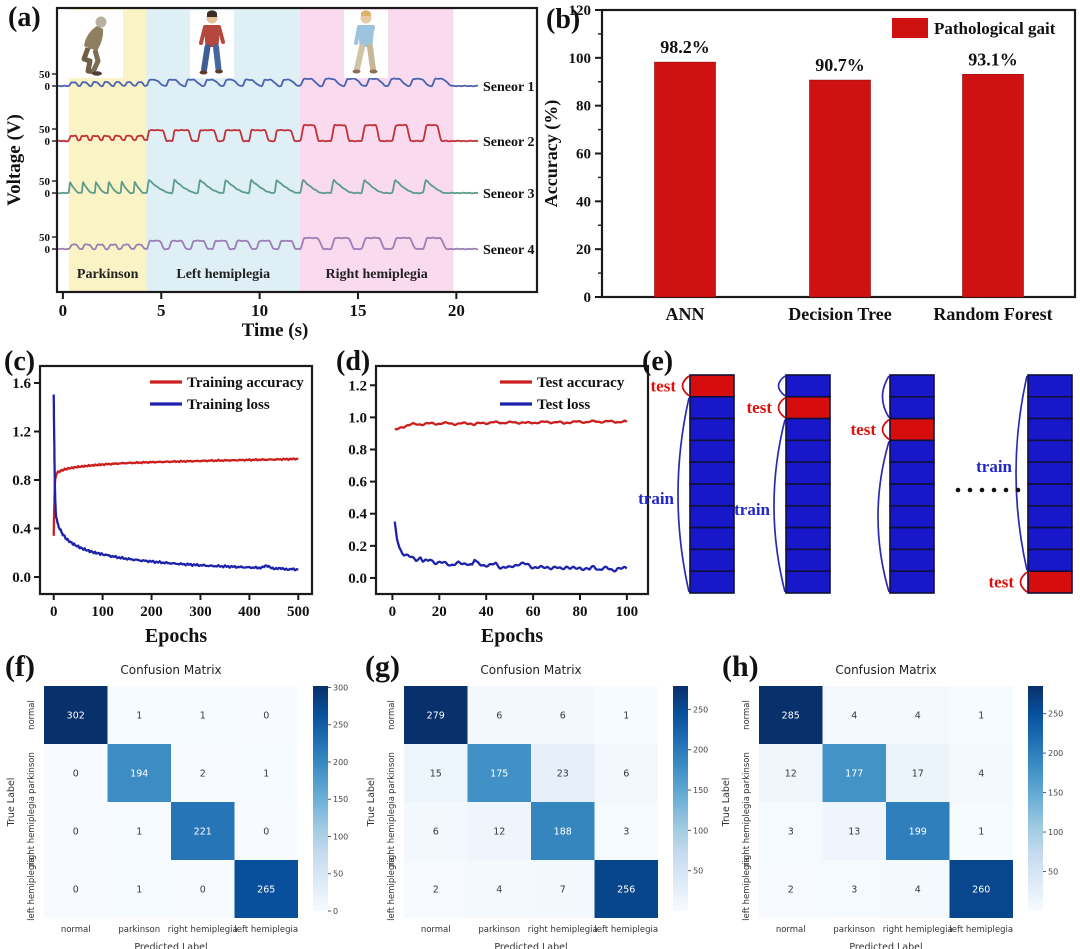  What do you see at coordinates (581, 383) in the screenshot?
I see `legend-label: Test accuracy` at bounding box center [581, 383].